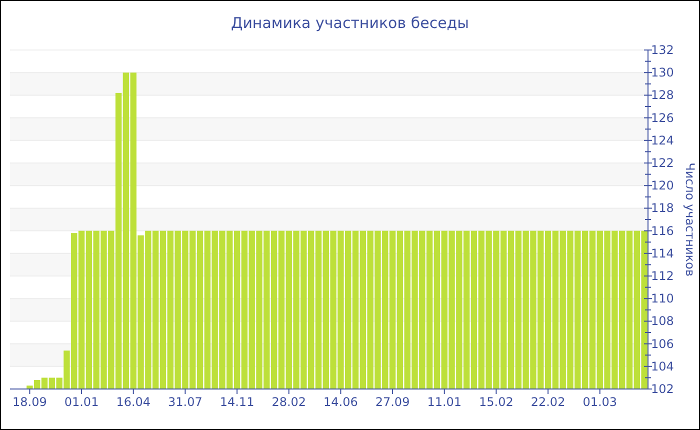 Image resolution: width=700 pixels, height=430 pixels. What do you see at coordinates (444, 402) in the screenshot?
I see `x-tick-label: 11.01` at bounding box center [444, 402].